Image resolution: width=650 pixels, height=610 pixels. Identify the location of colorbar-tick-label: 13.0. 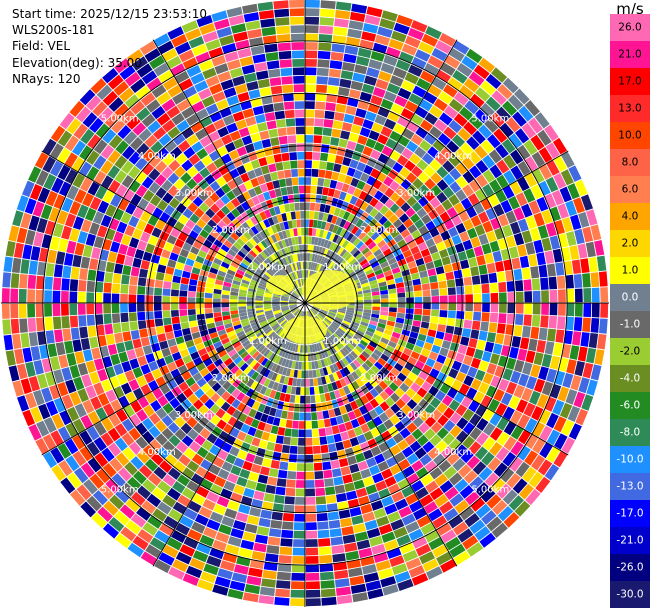
(629, 109).